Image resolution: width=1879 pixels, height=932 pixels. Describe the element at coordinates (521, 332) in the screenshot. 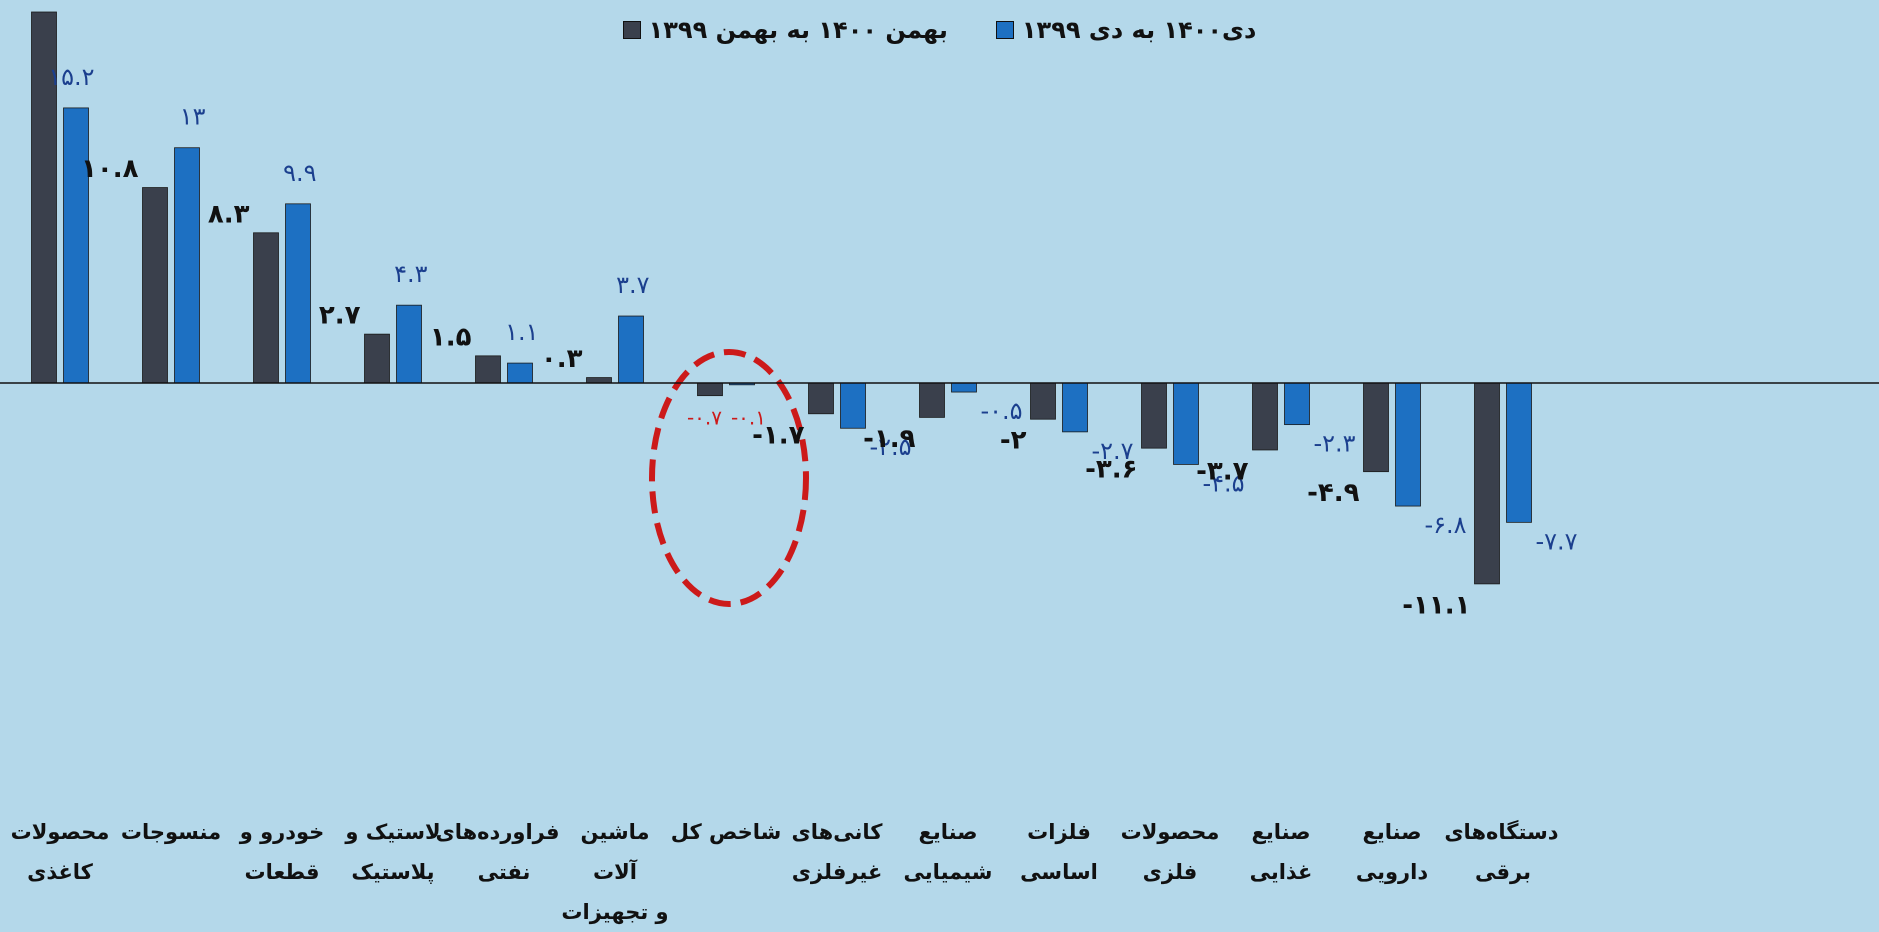

I see `value-label: ۱.۱` at that location.